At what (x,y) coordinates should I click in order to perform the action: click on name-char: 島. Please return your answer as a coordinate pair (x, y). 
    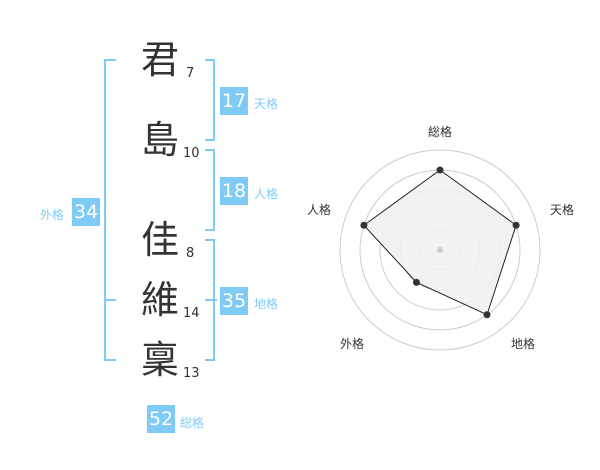
    Looking at the image, I should click on (159, 140).